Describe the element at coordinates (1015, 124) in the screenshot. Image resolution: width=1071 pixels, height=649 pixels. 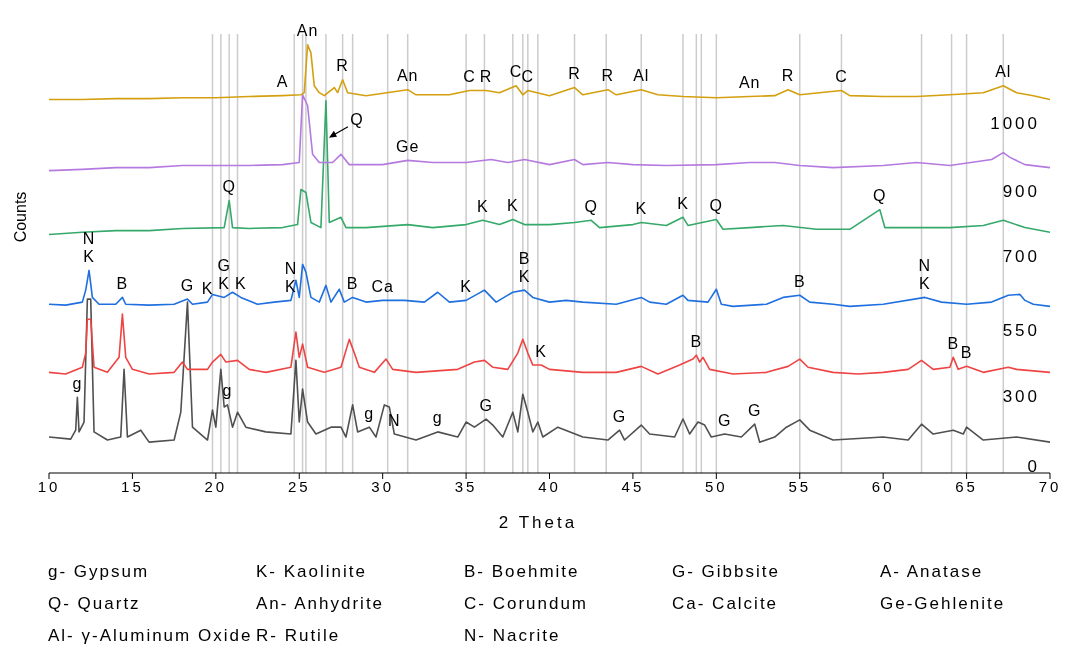
I see `series-label: 1000` at that location.